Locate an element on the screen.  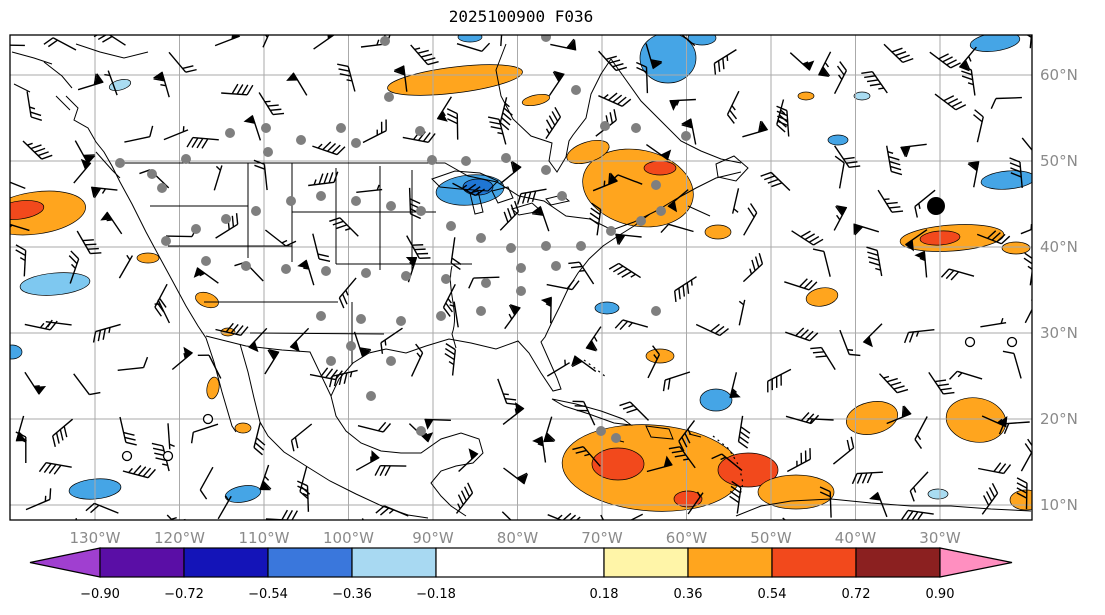
chart-title: 2025100900 F036 is located at coordinates (521, 16).